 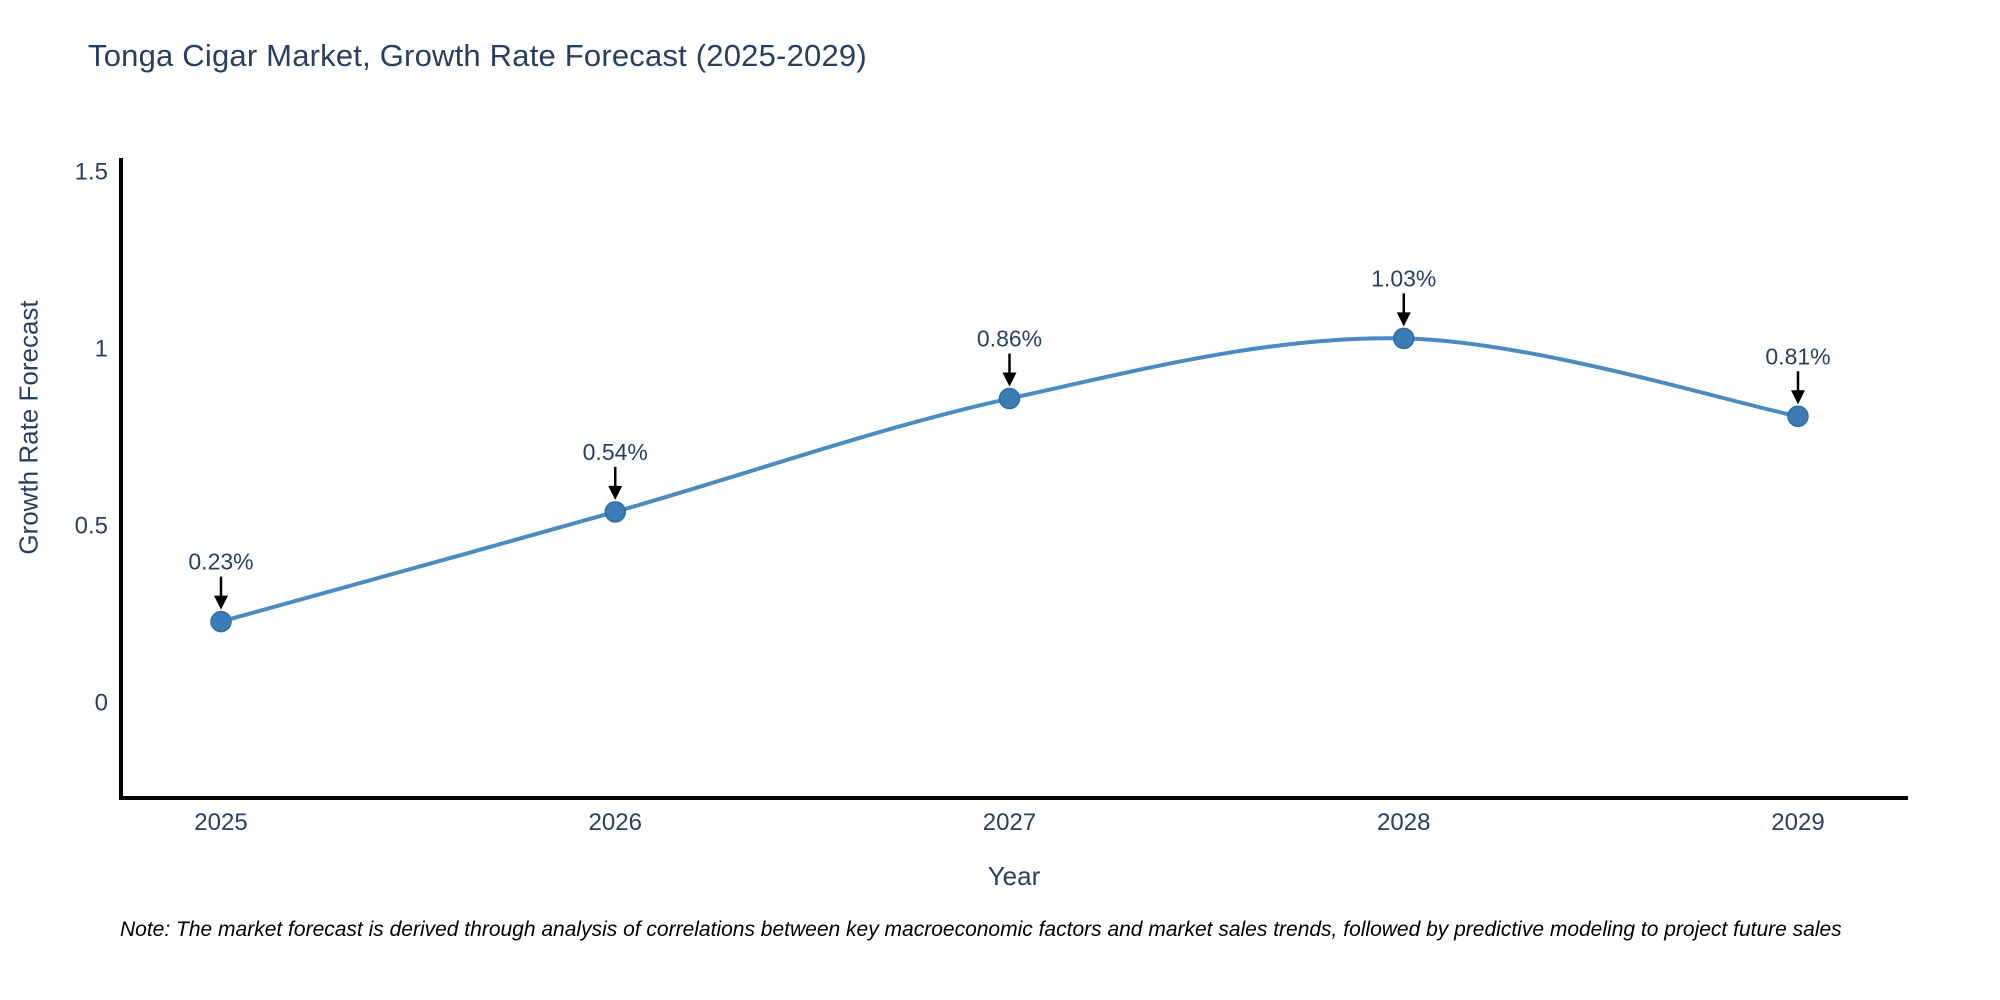 What do you see at coordinates (28, 427) in the screenshot?
I see `y-axis-title: Growth Rate Forecast` at bounding box center [28, 427].